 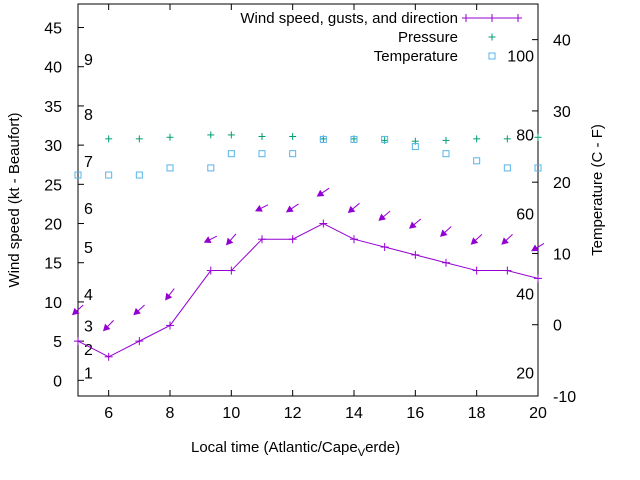 I want to click on y-tick-label: 35, so click(x=53, y=107).